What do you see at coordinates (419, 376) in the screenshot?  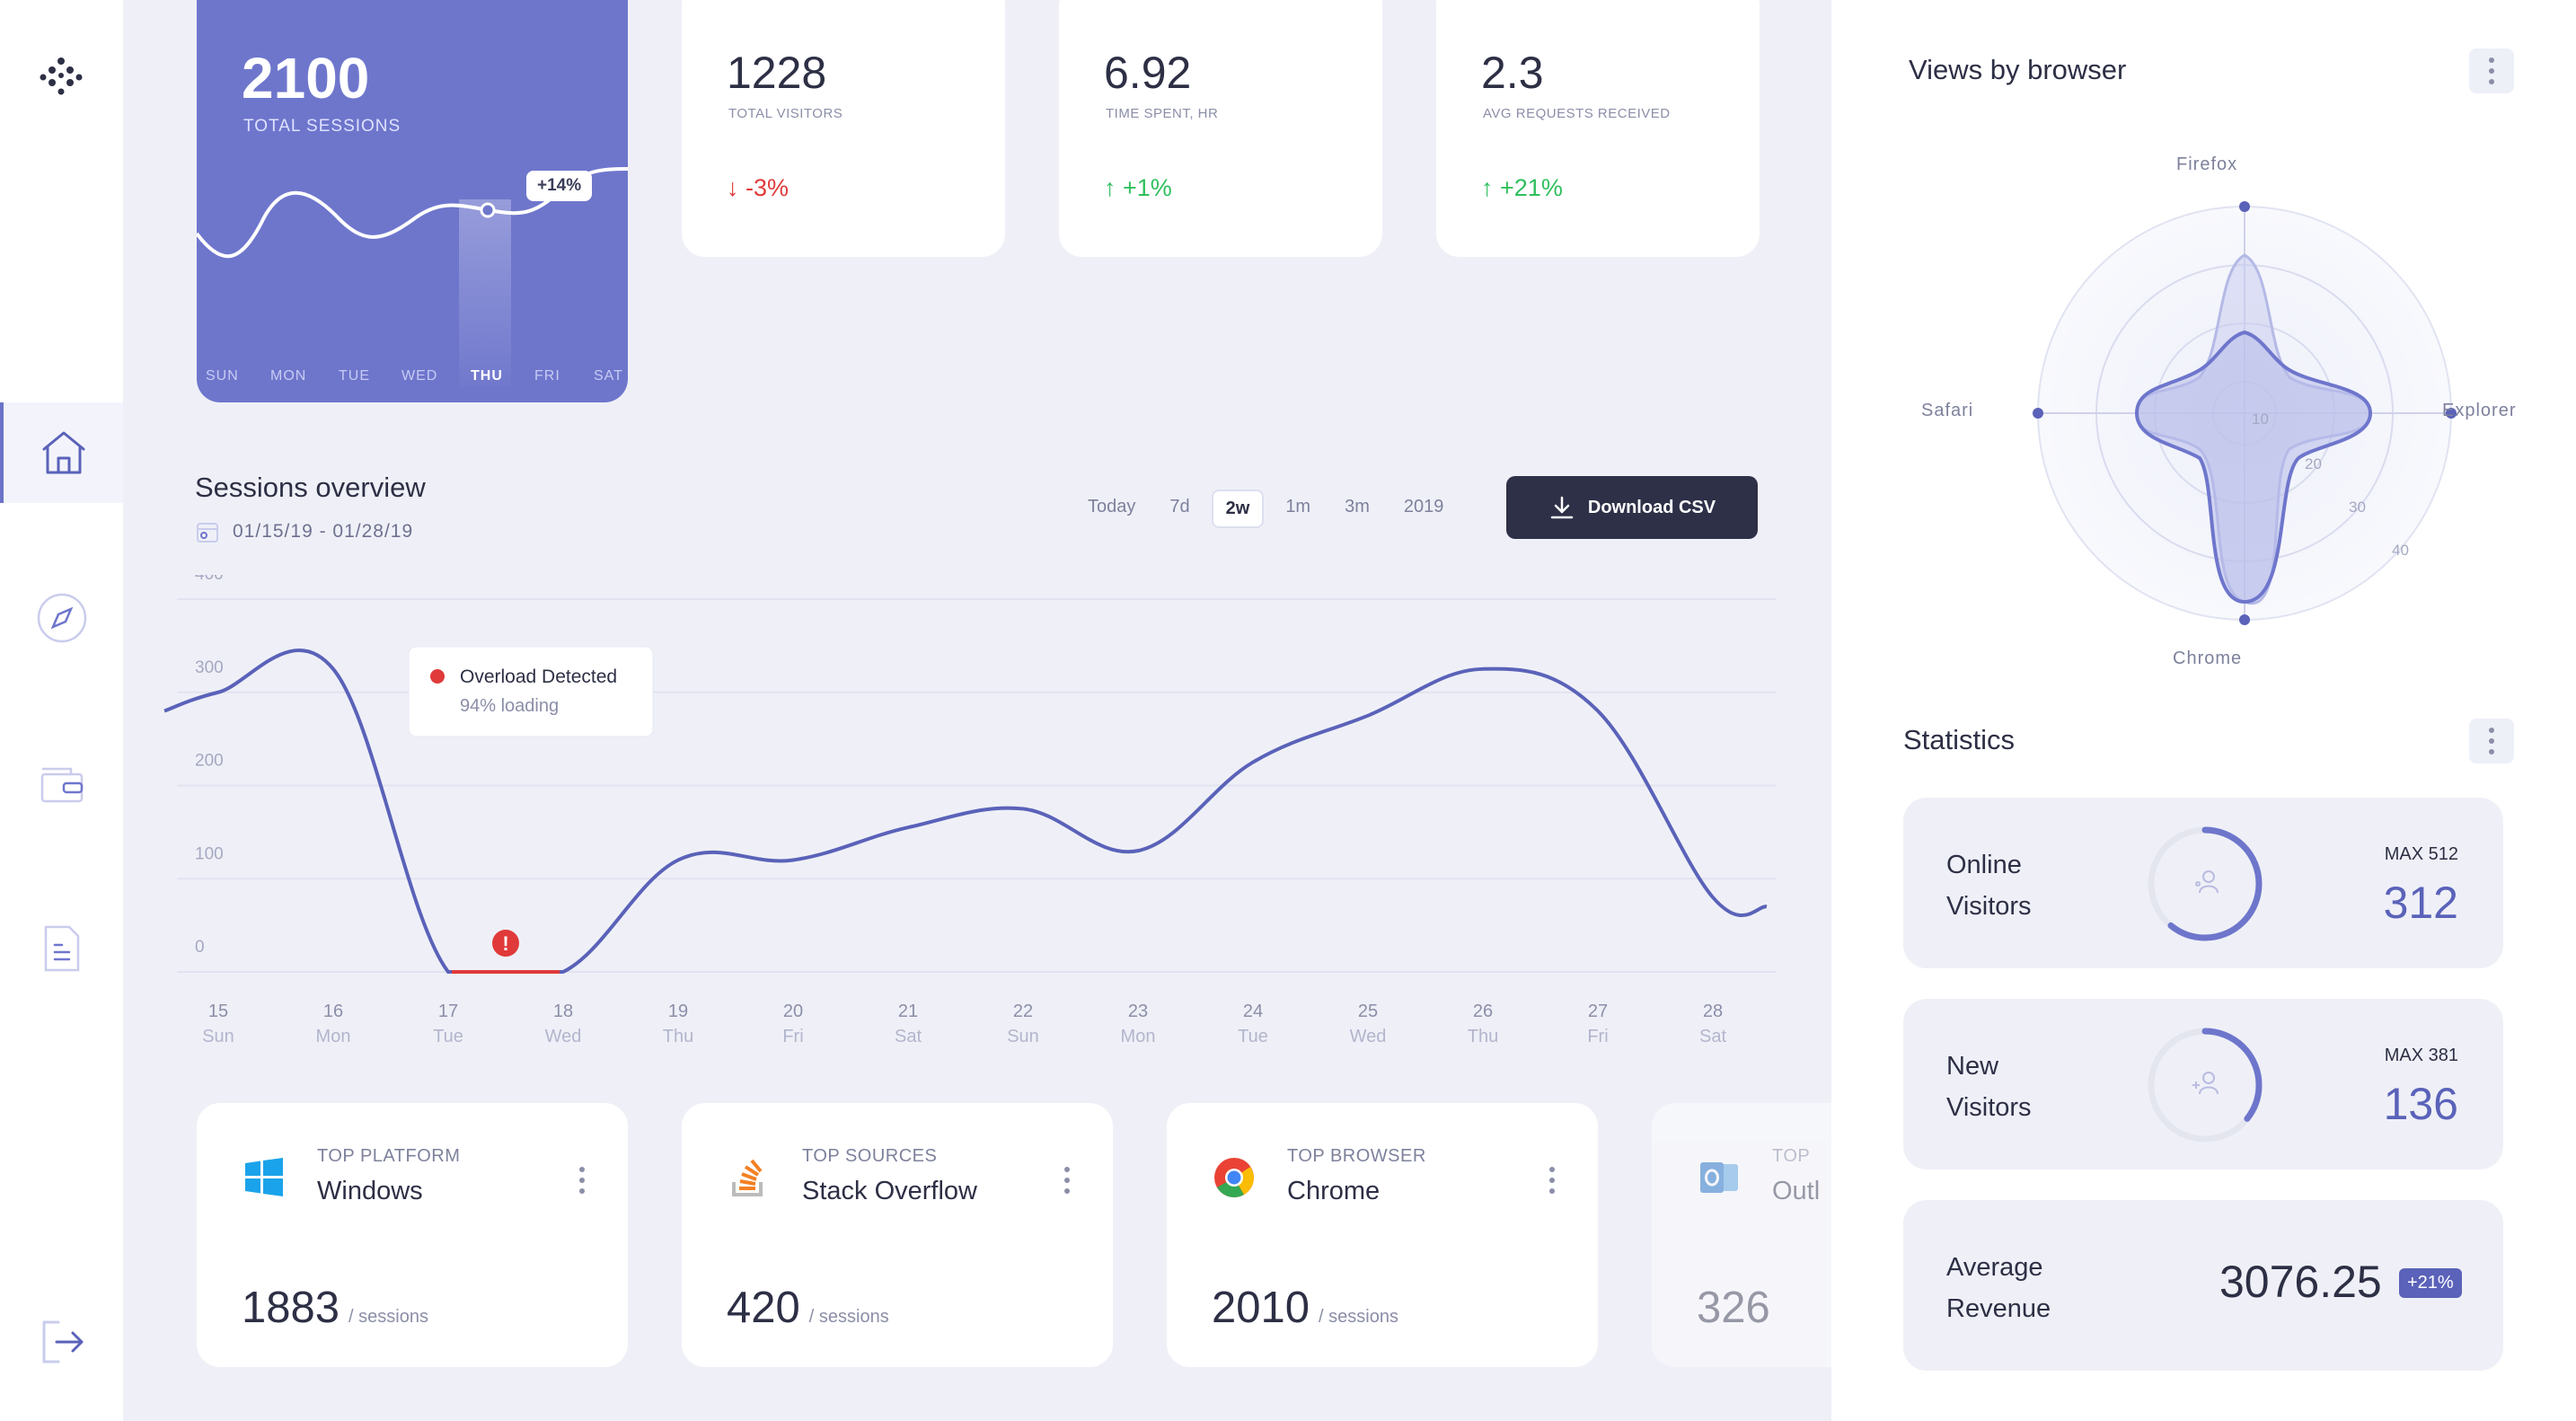 I see `day-label: WED` at bounding box center [419, 376].